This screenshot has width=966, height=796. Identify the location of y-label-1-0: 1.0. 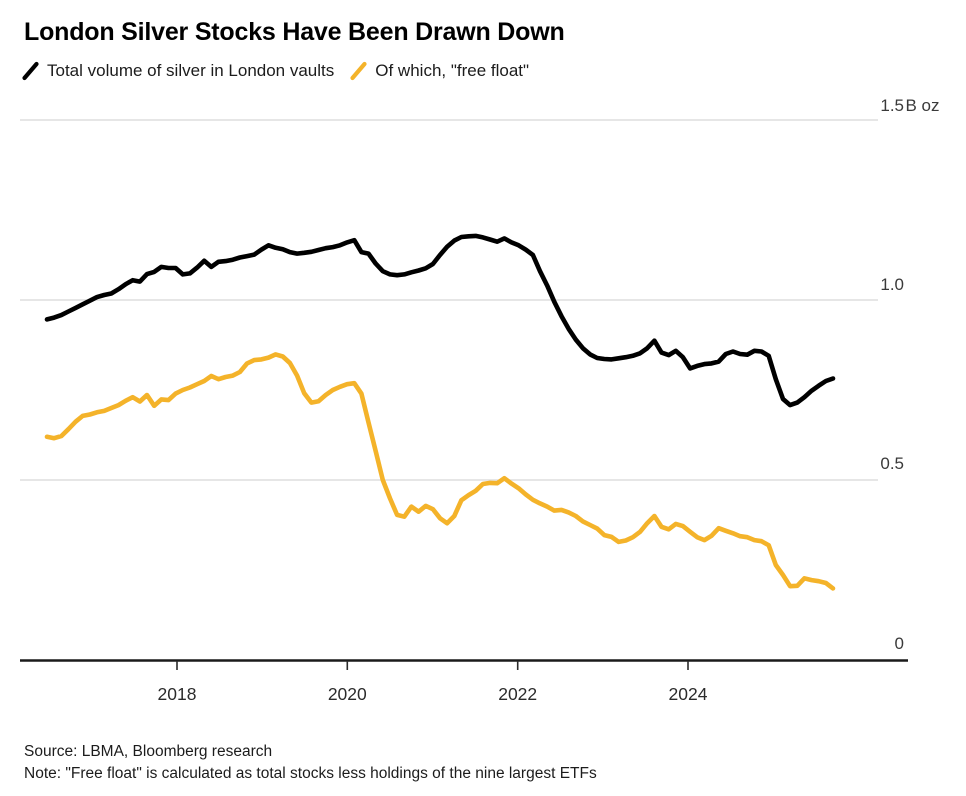
(892, 284).